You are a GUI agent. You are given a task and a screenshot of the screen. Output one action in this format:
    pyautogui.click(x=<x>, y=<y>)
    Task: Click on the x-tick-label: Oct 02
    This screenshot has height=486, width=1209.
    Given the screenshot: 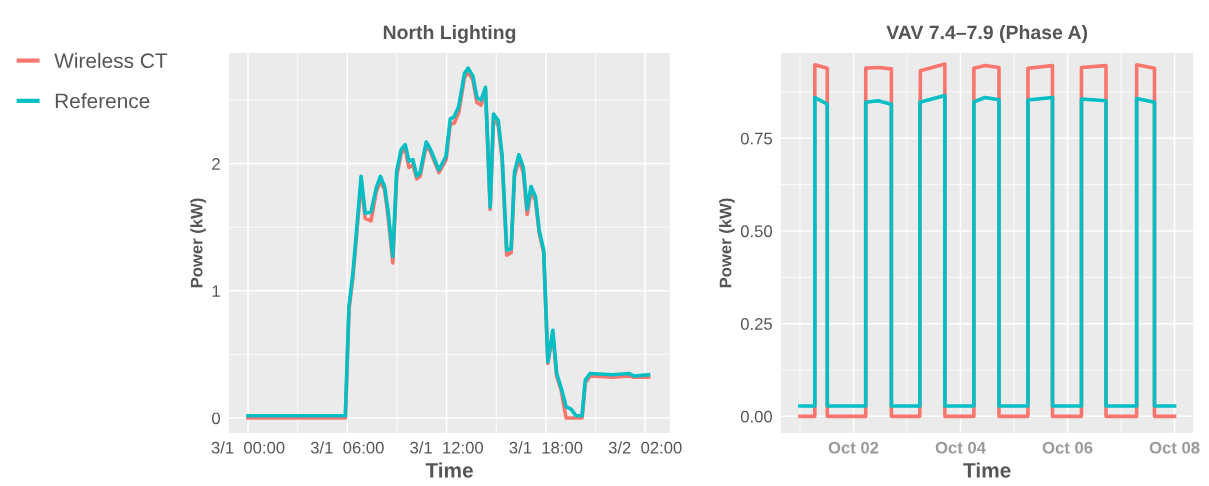 What is the action you would take?
    pyautogui.click(x=853, y=447)
    